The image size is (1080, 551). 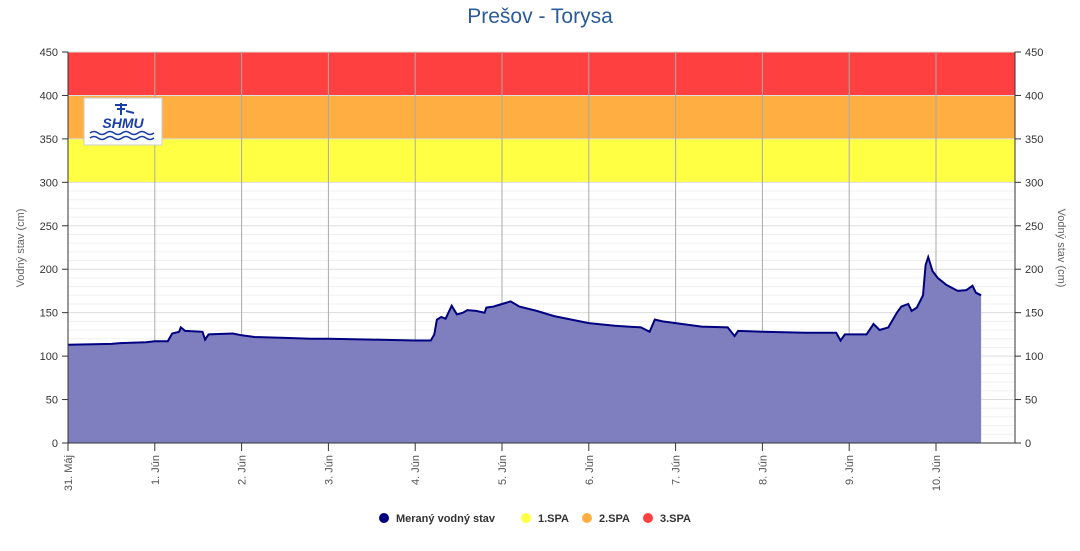 I want to click on x-tick-label: 8. Jún, so click(x=763, y=470).